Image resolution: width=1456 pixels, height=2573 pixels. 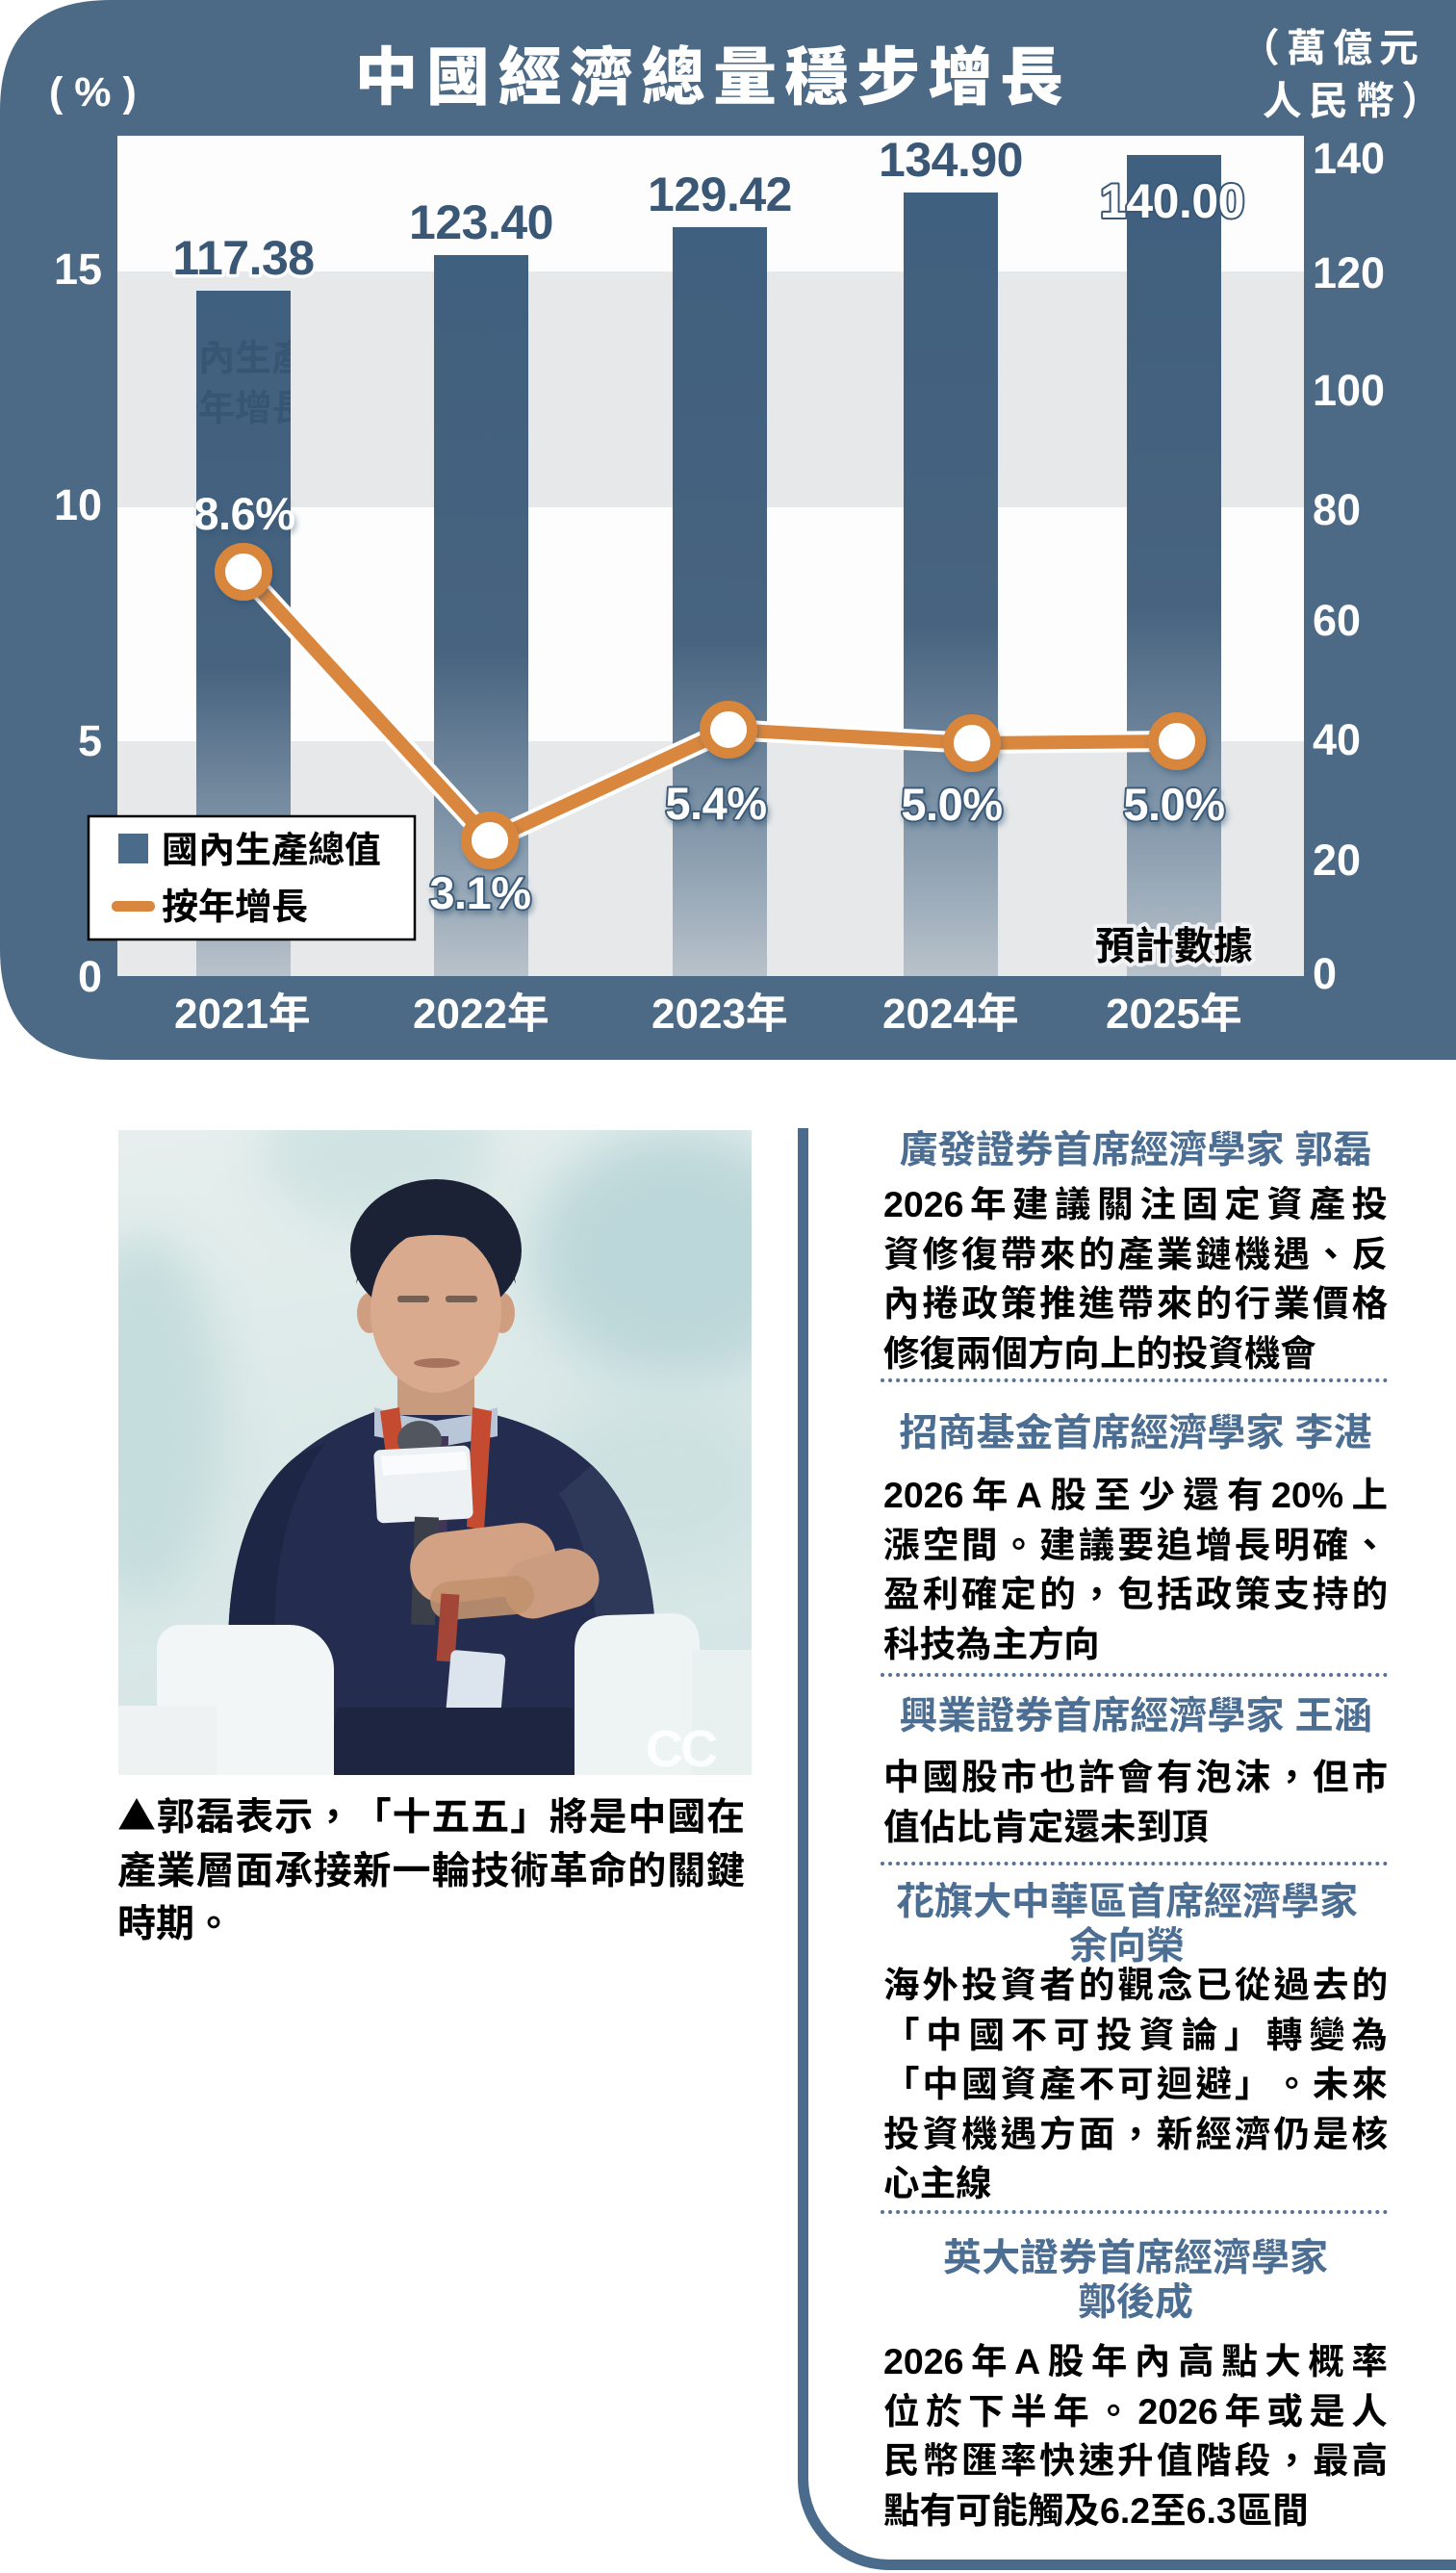 What do you see at coordinates (714, 72) in the screenshot?
I see `svg-text: 中國經濟總量穩步增長` at bounding box center [714, 72].